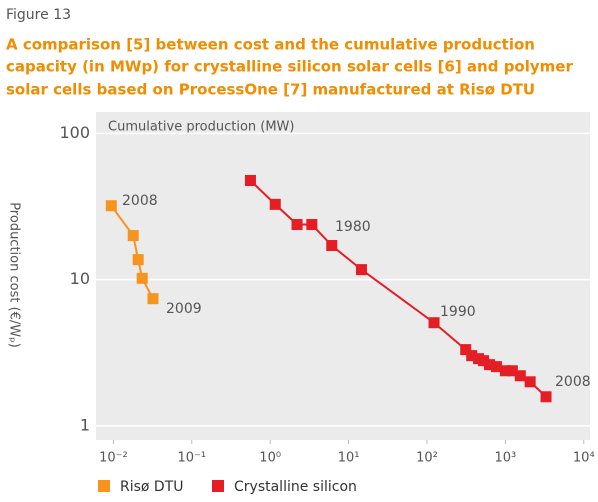 This screenshot has height=502, width=598. Describe the element at coordinates (85, 424) in the screenshot. I see `y-tick-label: 1` at that location.